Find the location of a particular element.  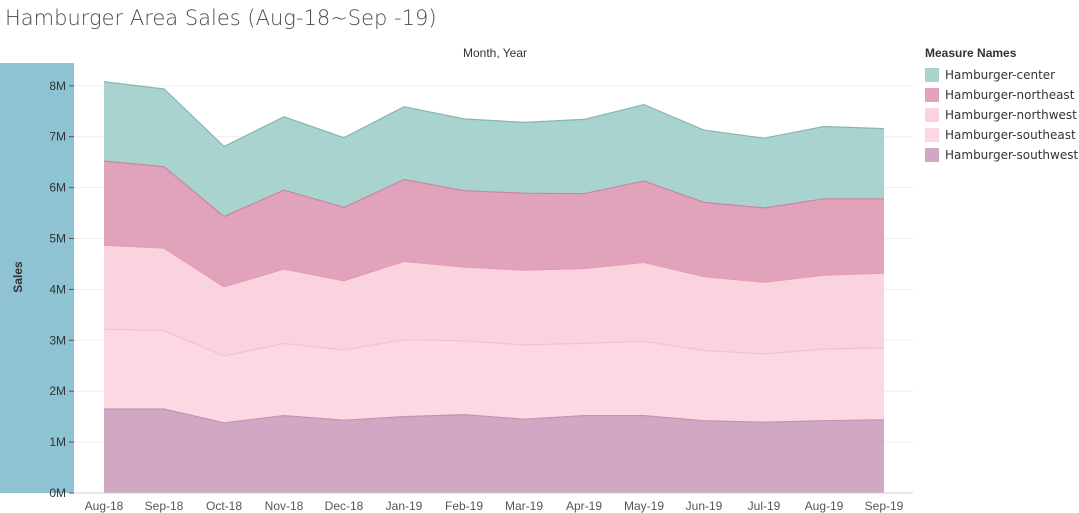

legend-item-southwest: Hamburger-southwest is located at coordinates (1001, 155).